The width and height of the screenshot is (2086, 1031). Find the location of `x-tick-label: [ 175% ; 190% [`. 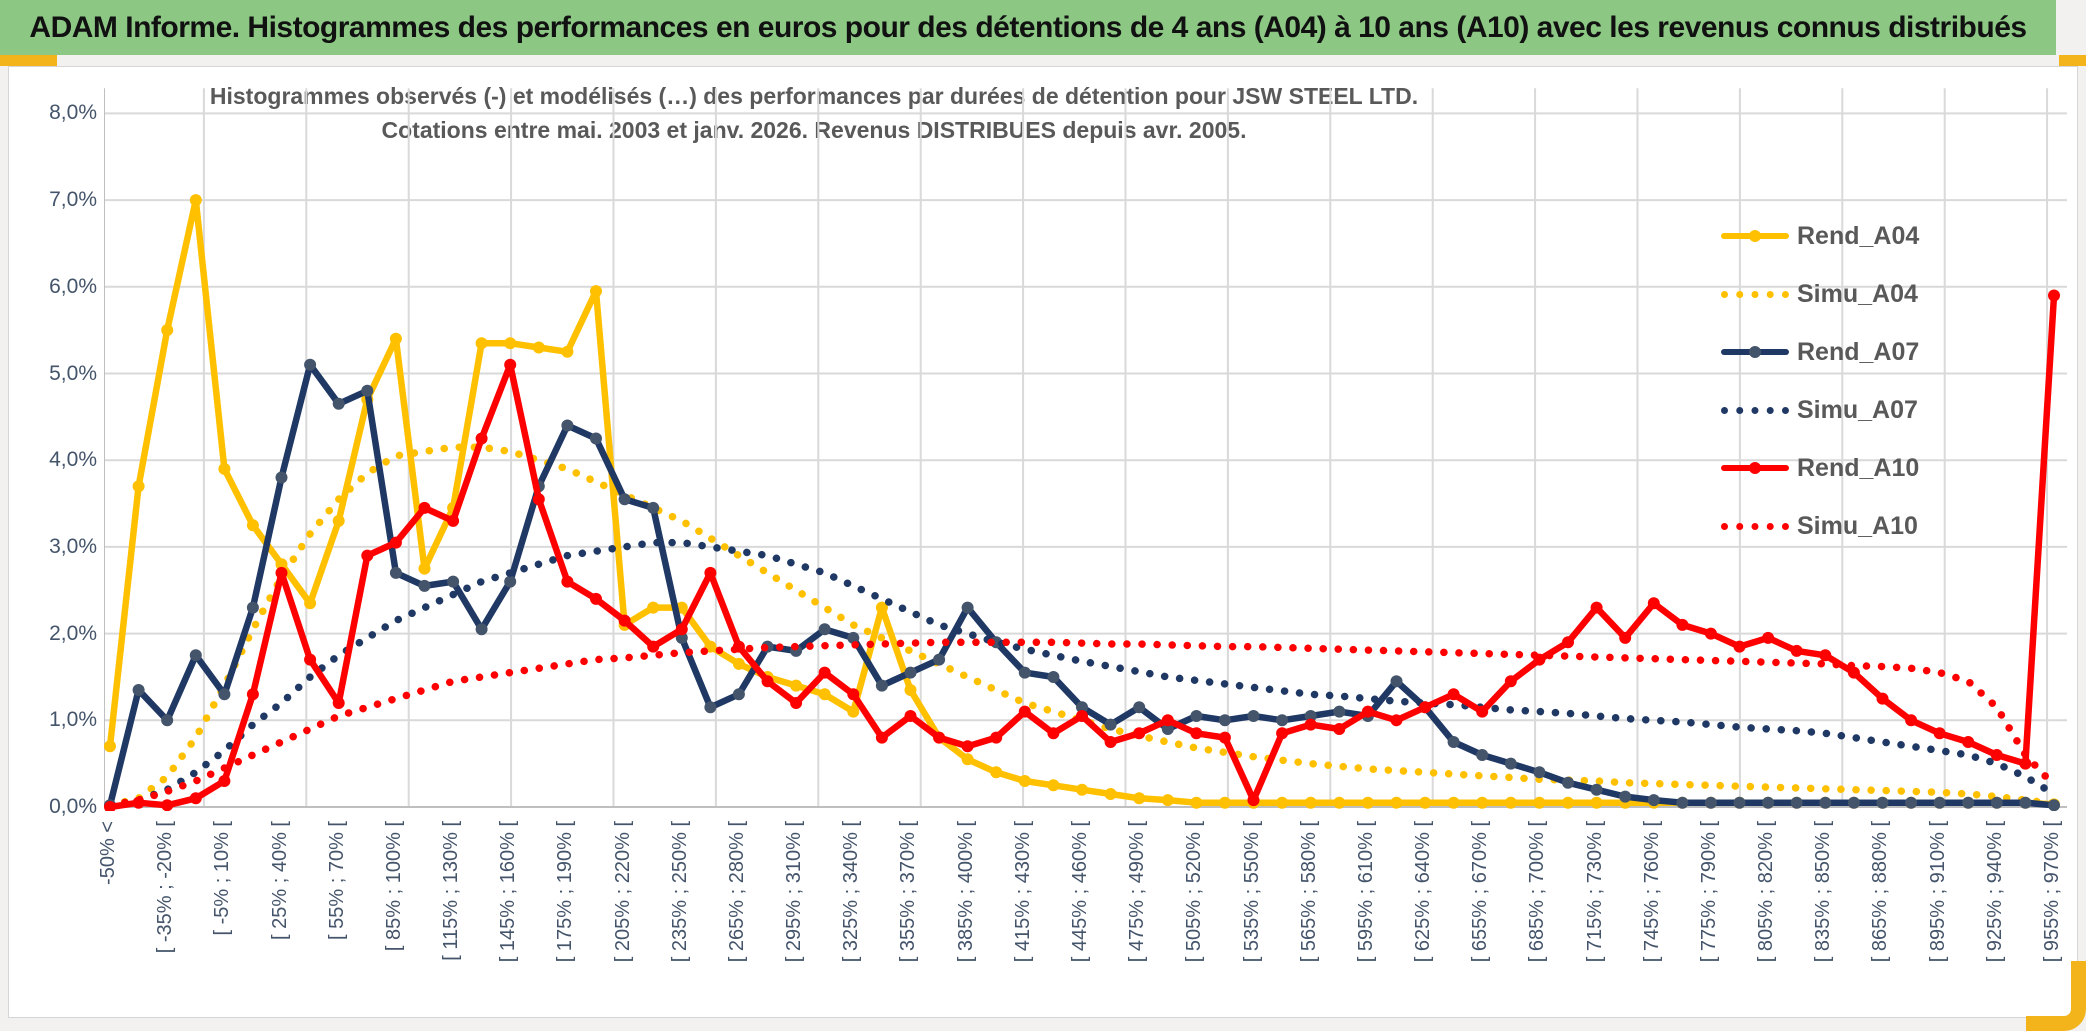

x-tick-label: [ 175% ; 190% [ is located at coordinates (565, 892).